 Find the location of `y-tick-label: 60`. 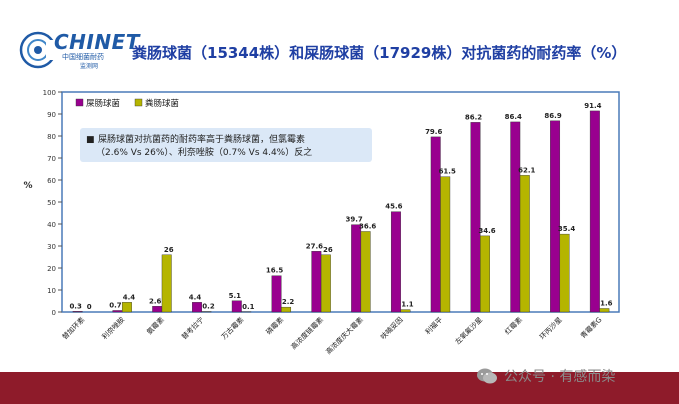

y-tick-label: 60 is located at coordinates (51, 181).